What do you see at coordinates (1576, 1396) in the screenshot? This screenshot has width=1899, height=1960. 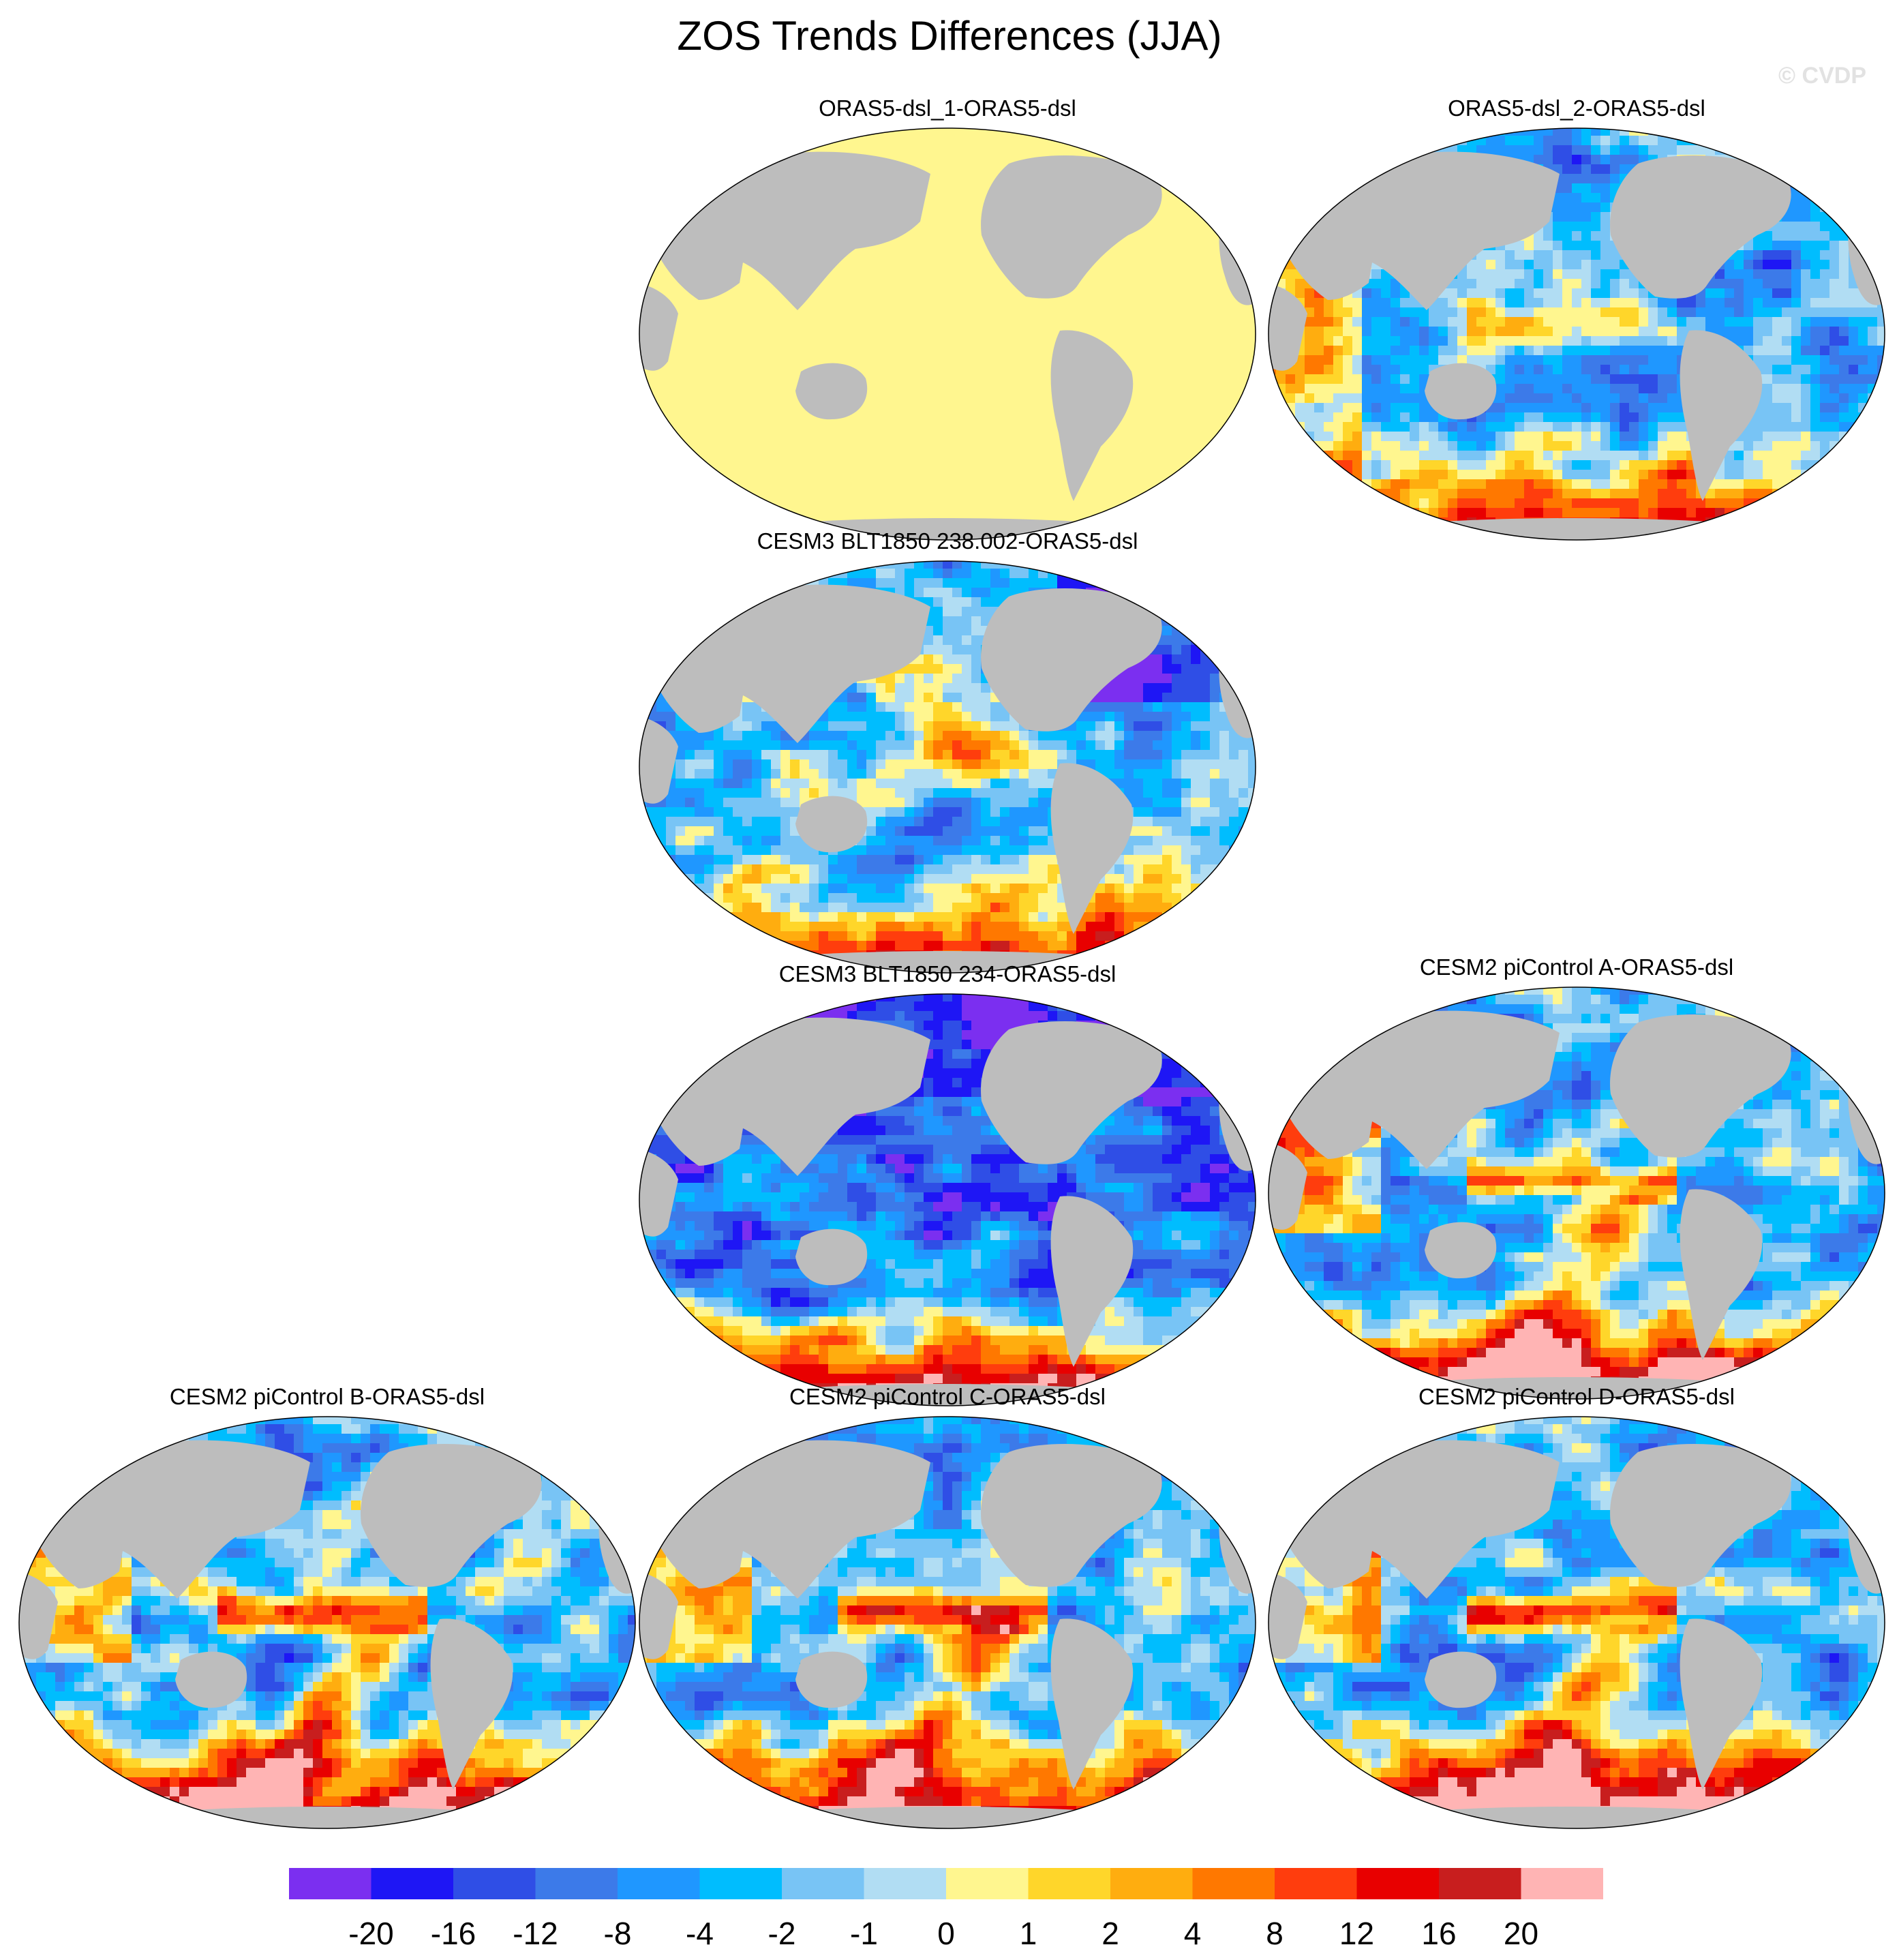 I see `panel-title: CESM2 piControl D-ORAS5-dsl` at bounding box center [1576, 1396].